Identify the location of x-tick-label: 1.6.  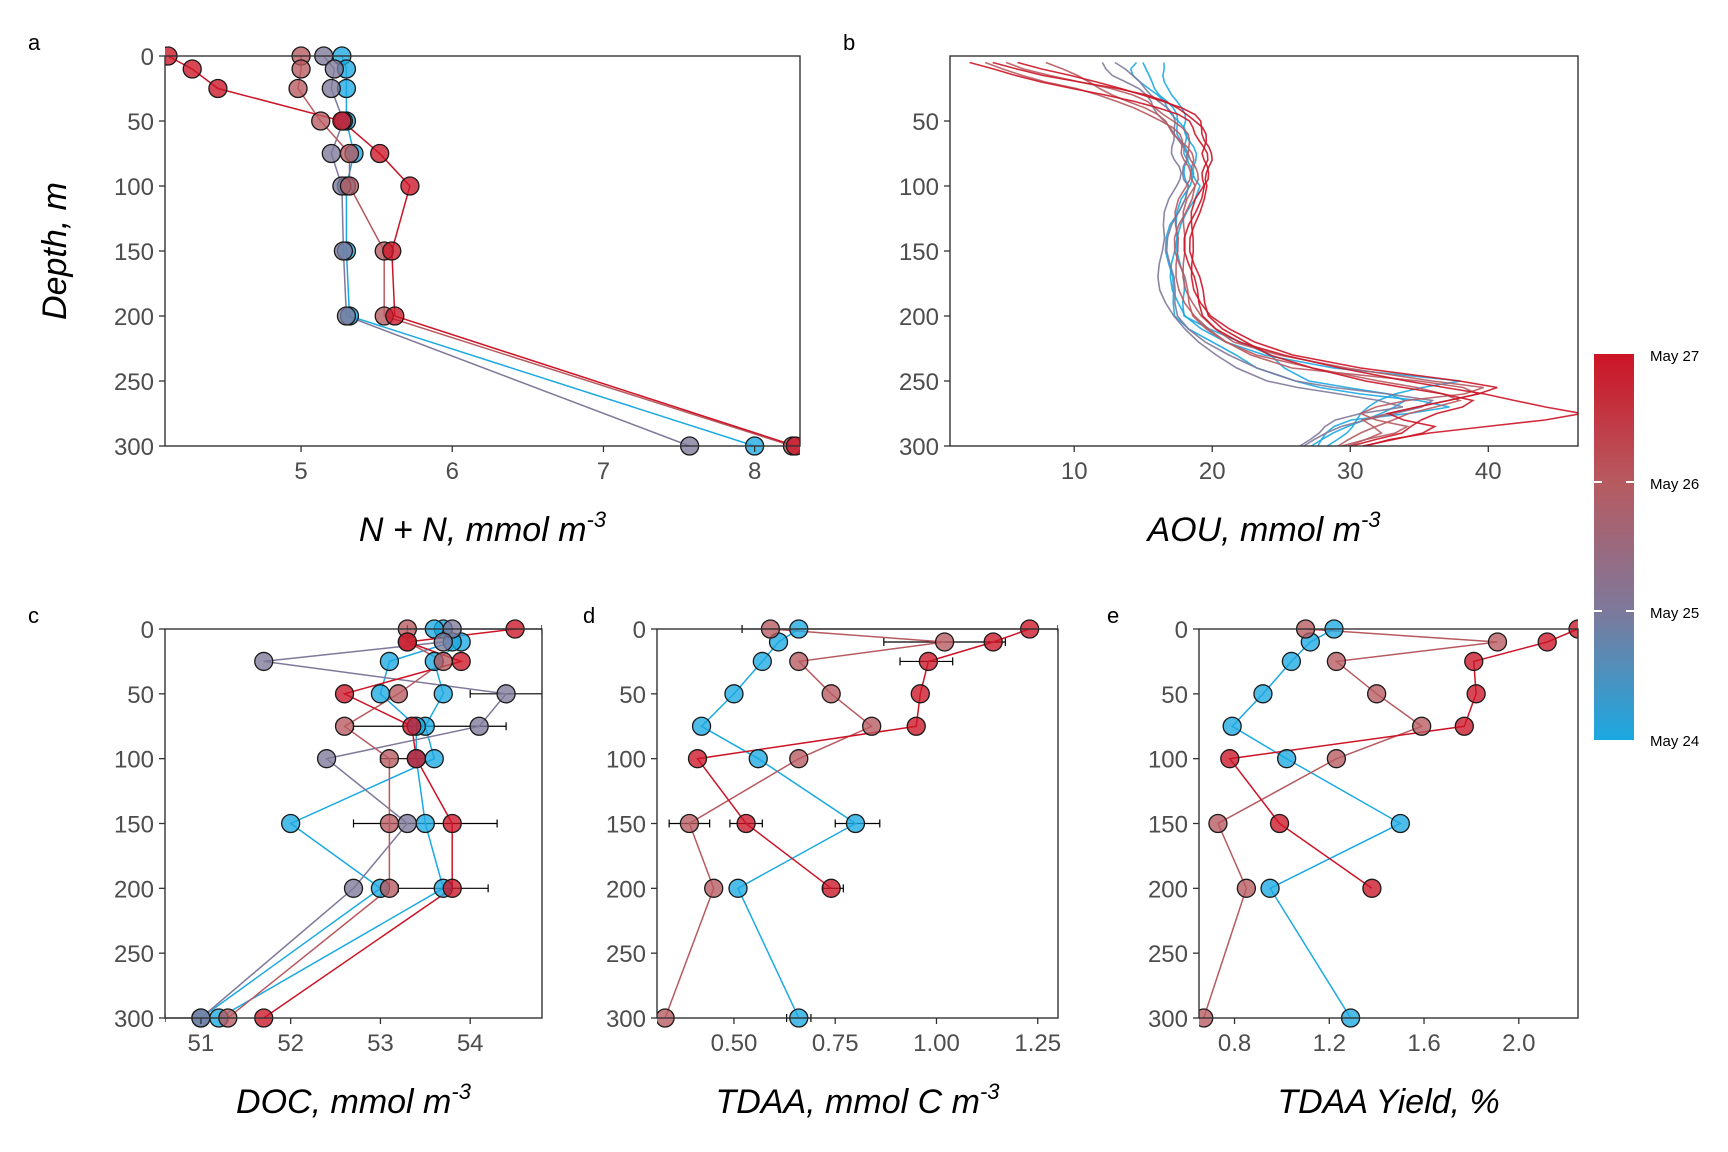
(1423, 1043).